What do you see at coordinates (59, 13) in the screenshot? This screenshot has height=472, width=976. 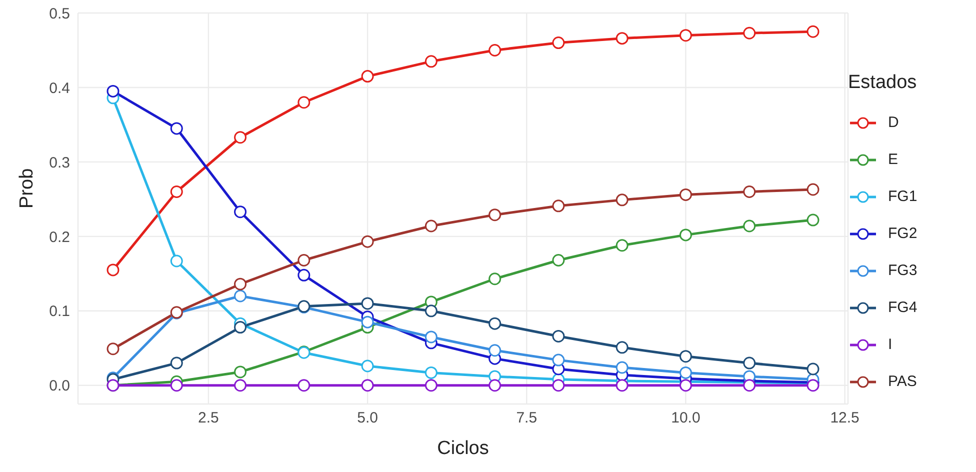 I see `y-tick-label: 0.5` at bounding box center [59, 13].